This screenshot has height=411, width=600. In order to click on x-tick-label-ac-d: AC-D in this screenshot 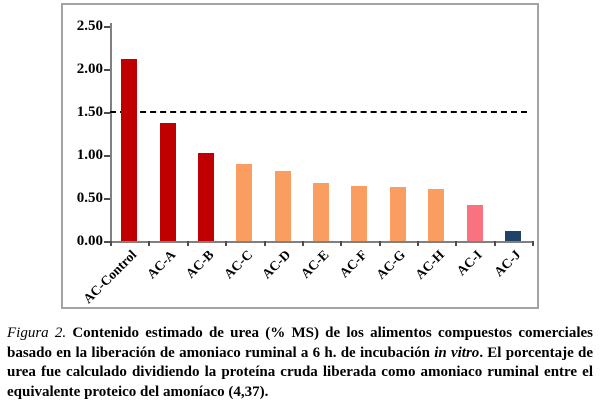, I will do `click(276, 264)`.